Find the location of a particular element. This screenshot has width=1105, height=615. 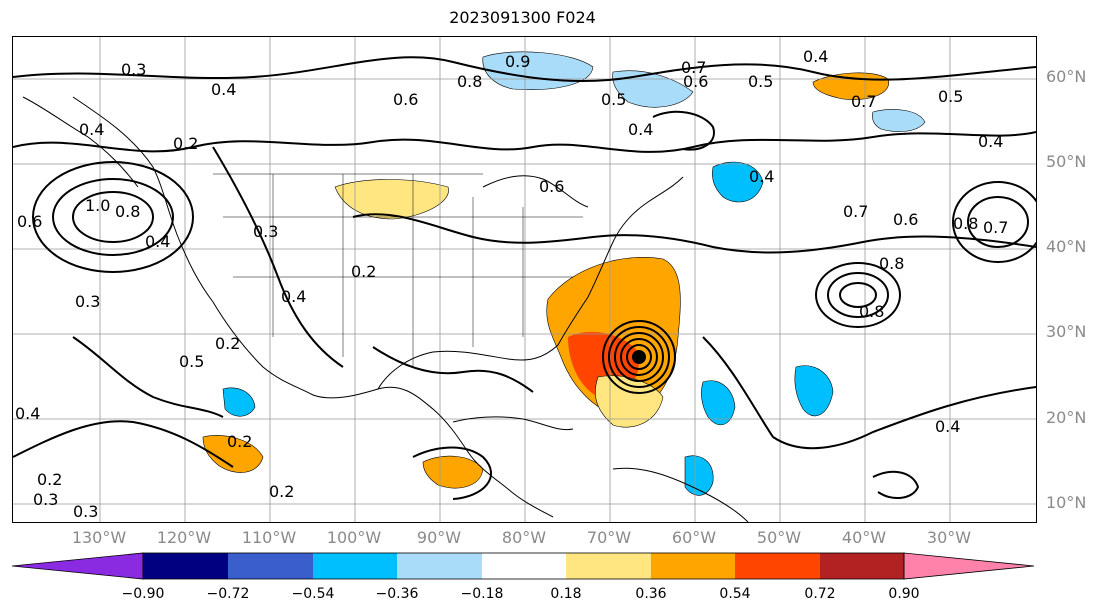

lon-label: 60°W is located at coordinates (694, 537).